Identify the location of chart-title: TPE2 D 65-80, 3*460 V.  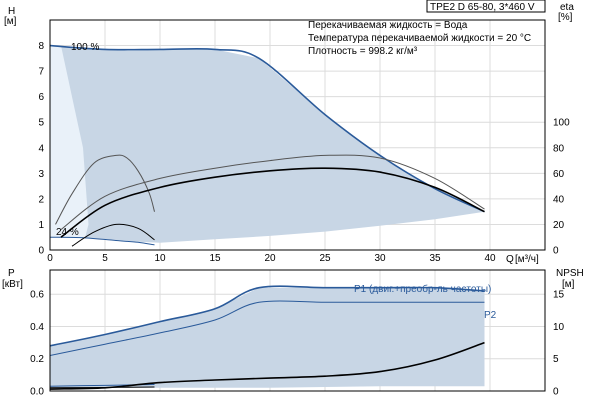
(482, 7).